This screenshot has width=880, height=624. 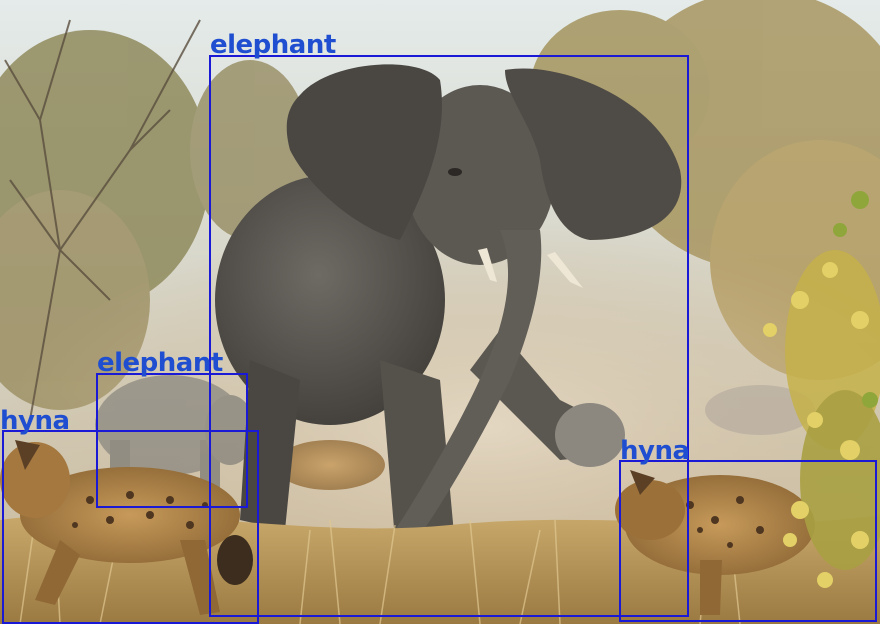 What do you see at coordinates (273, 45) in the screenshot?
I see `detection-label-elephant-main: elephant` at bounding box center [273, 45].